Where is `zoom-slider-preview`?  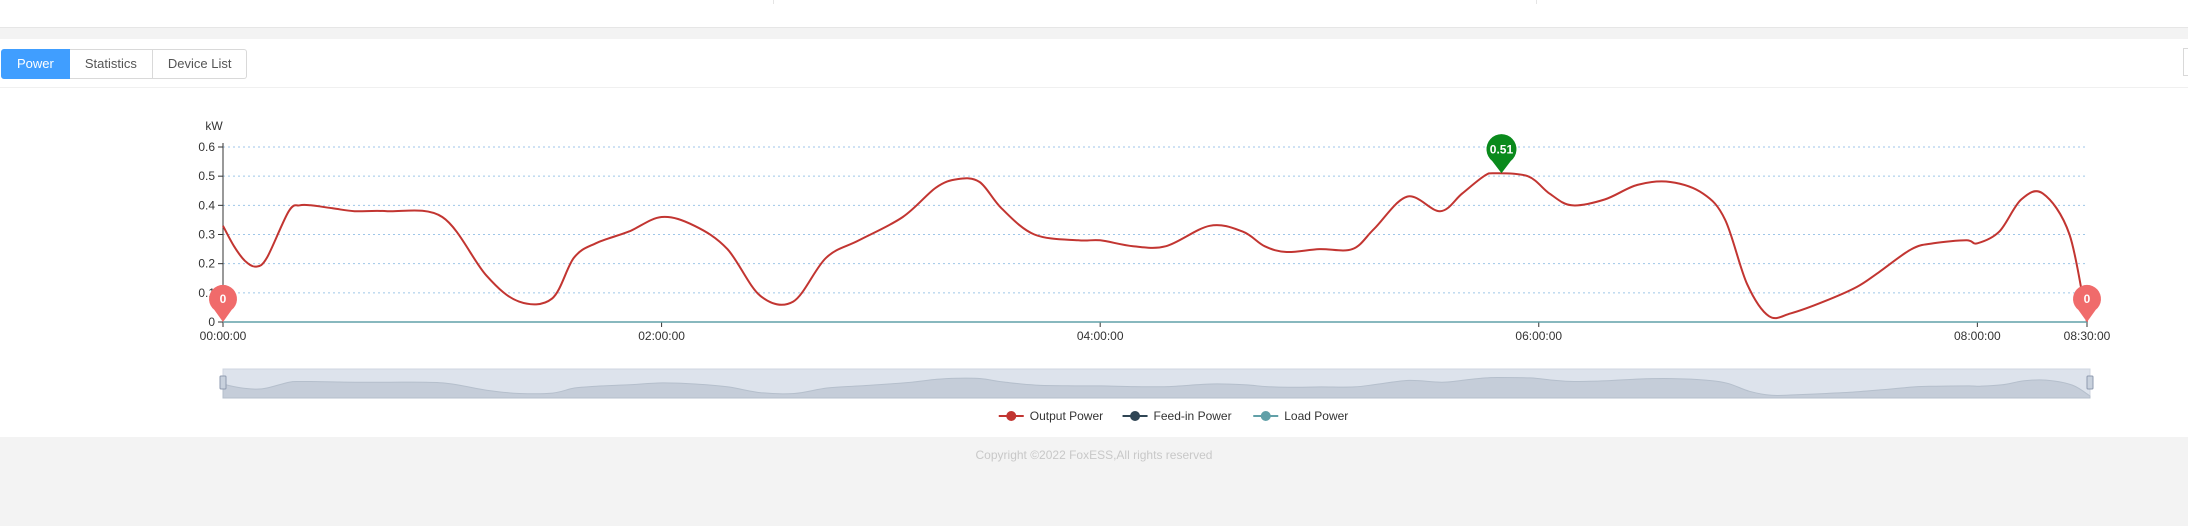
zoom-slider-preview is located at coordinates (1156, 388).